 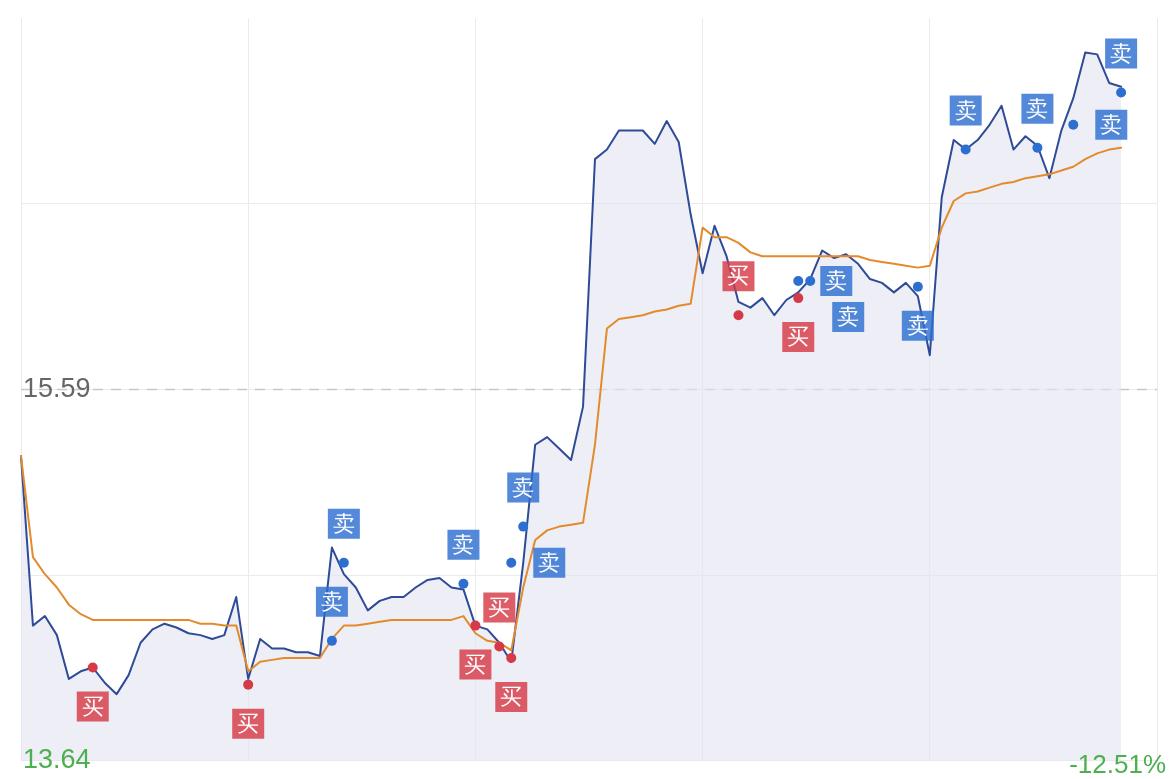 What do you see at coordinates (57, 759) in the screenshot?
I see `y-tick-label: 13.64` at bounding box center [57, 759].